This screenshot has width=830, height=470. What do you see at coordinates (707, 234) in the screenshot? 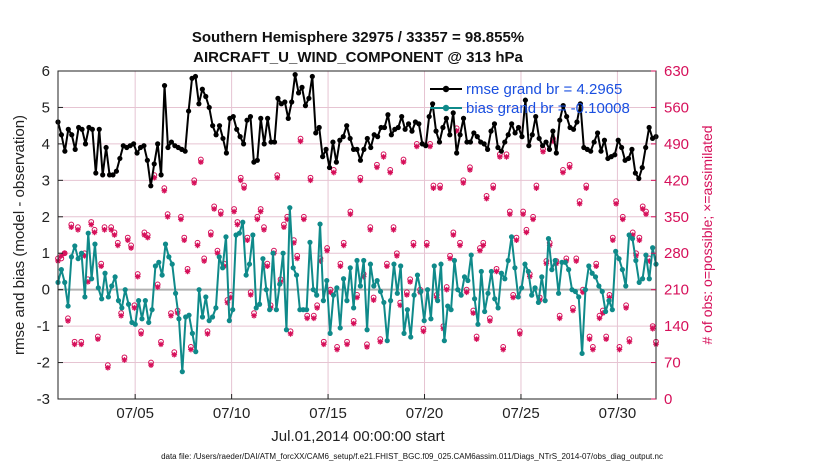
I see `right-y-axis-label: # of obs: o=possible; ×=assimilated` at bounding box center [707, 234].